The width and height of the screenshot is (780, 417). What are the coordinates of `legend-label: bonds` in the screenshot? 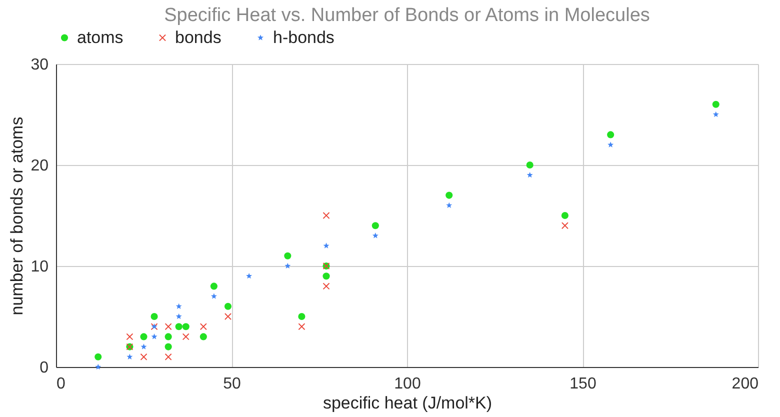 It's located at (198, 37).